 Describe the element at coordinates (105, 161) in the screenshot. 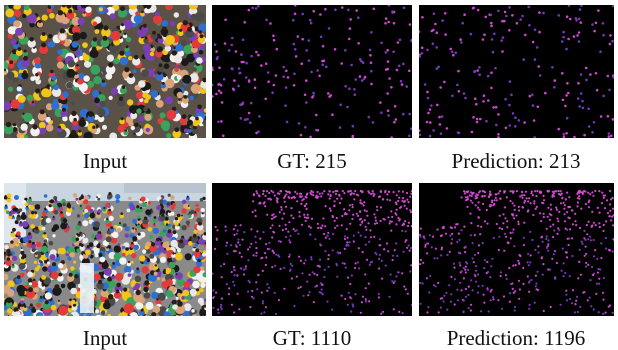

I see `caption-input-1: Input` at that location.